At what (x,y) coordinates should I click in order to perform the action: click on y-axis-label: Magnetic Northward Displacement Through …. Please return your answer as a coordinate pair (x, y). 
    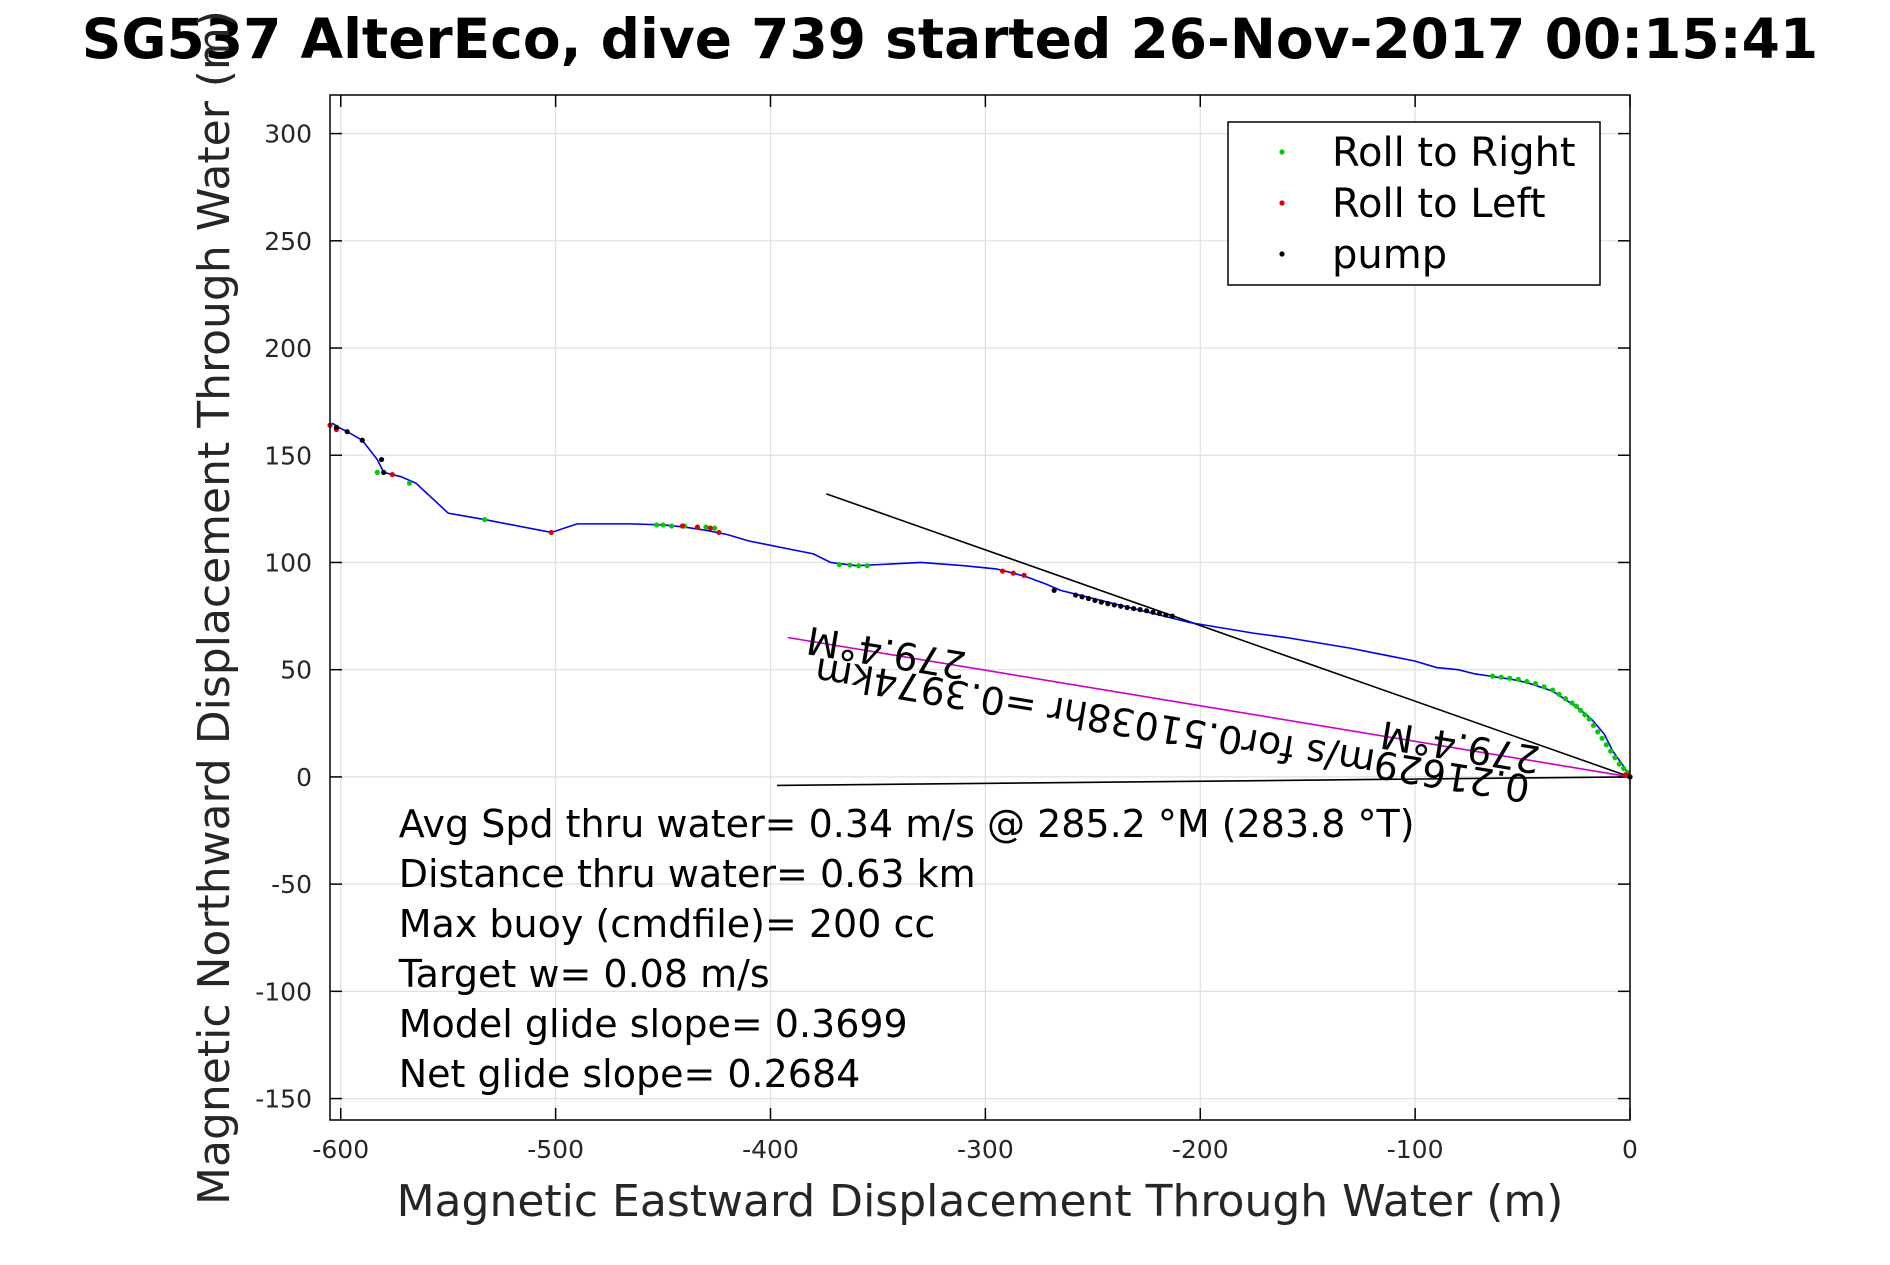
    Looking at the image, I should click on (214, 607).